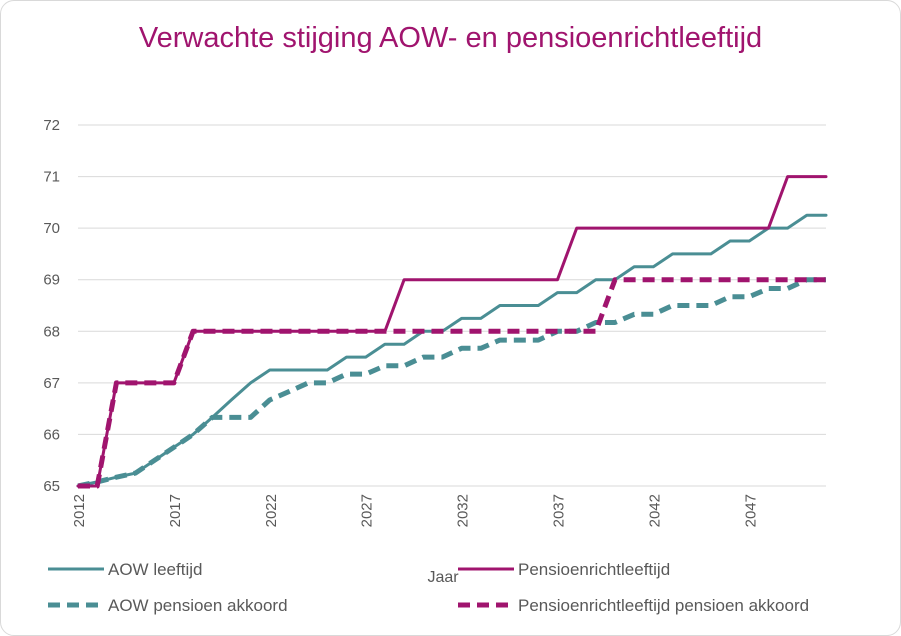  What do you see at coordinates (463, 510) in the screenshot?
I see `x-tick-label-2032: 2032` at bounding box center [463, 510].